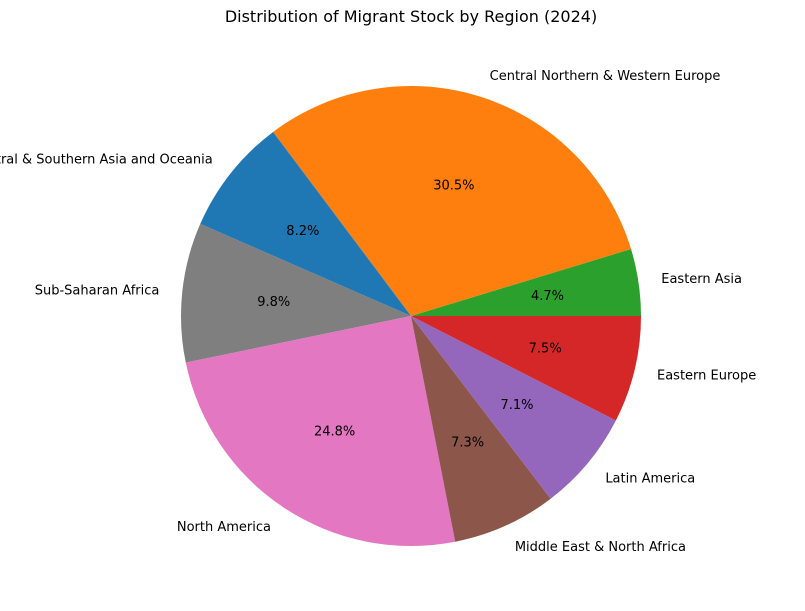 The width and height of the screenshot is (805, 611). What do you see at coordinates (302, 231) in the screenshot?
I see `pct-label-central-southern-asia-and-oceania: 8.2%` at bounding box center [302, 231].